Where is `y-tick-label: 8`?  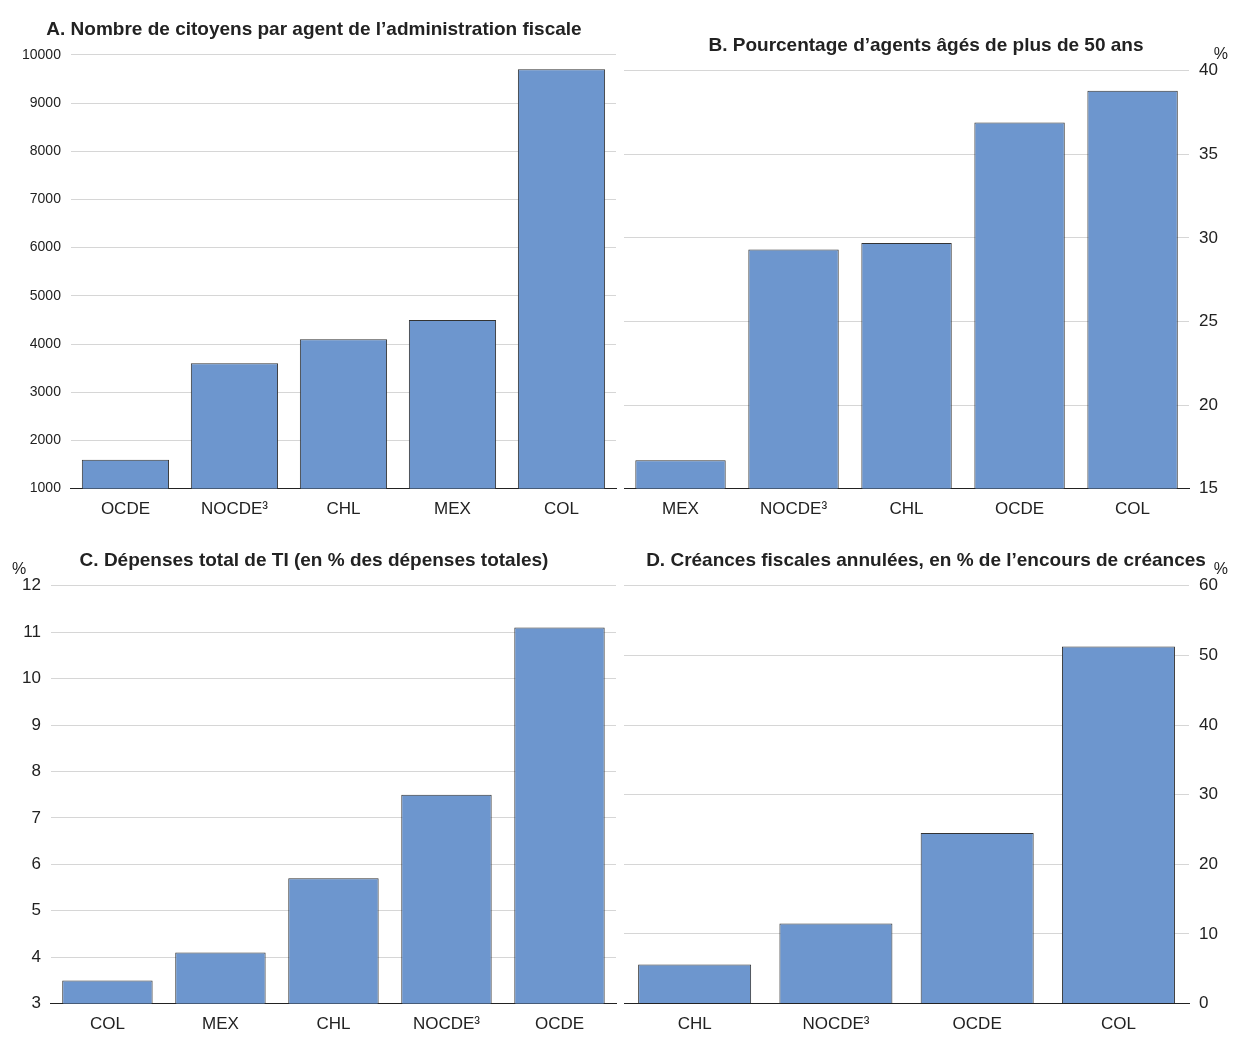 y-tick-label: 8 is located at coordinates (36, 771).